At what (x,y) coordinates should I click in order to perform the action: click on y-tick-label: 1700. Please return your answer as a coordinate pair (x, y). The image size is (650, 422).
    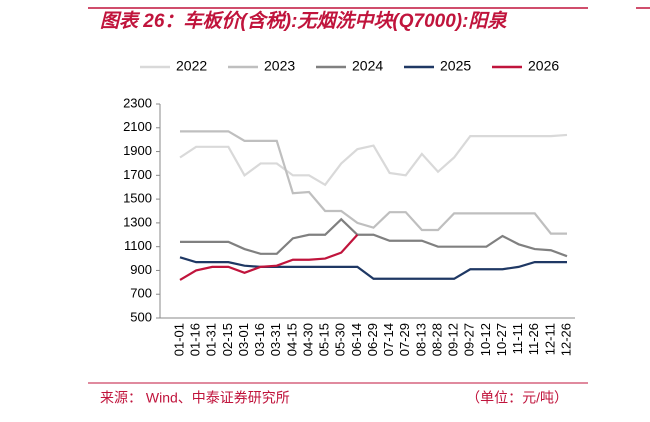
    Looking at the image, I should click on (137, 174).